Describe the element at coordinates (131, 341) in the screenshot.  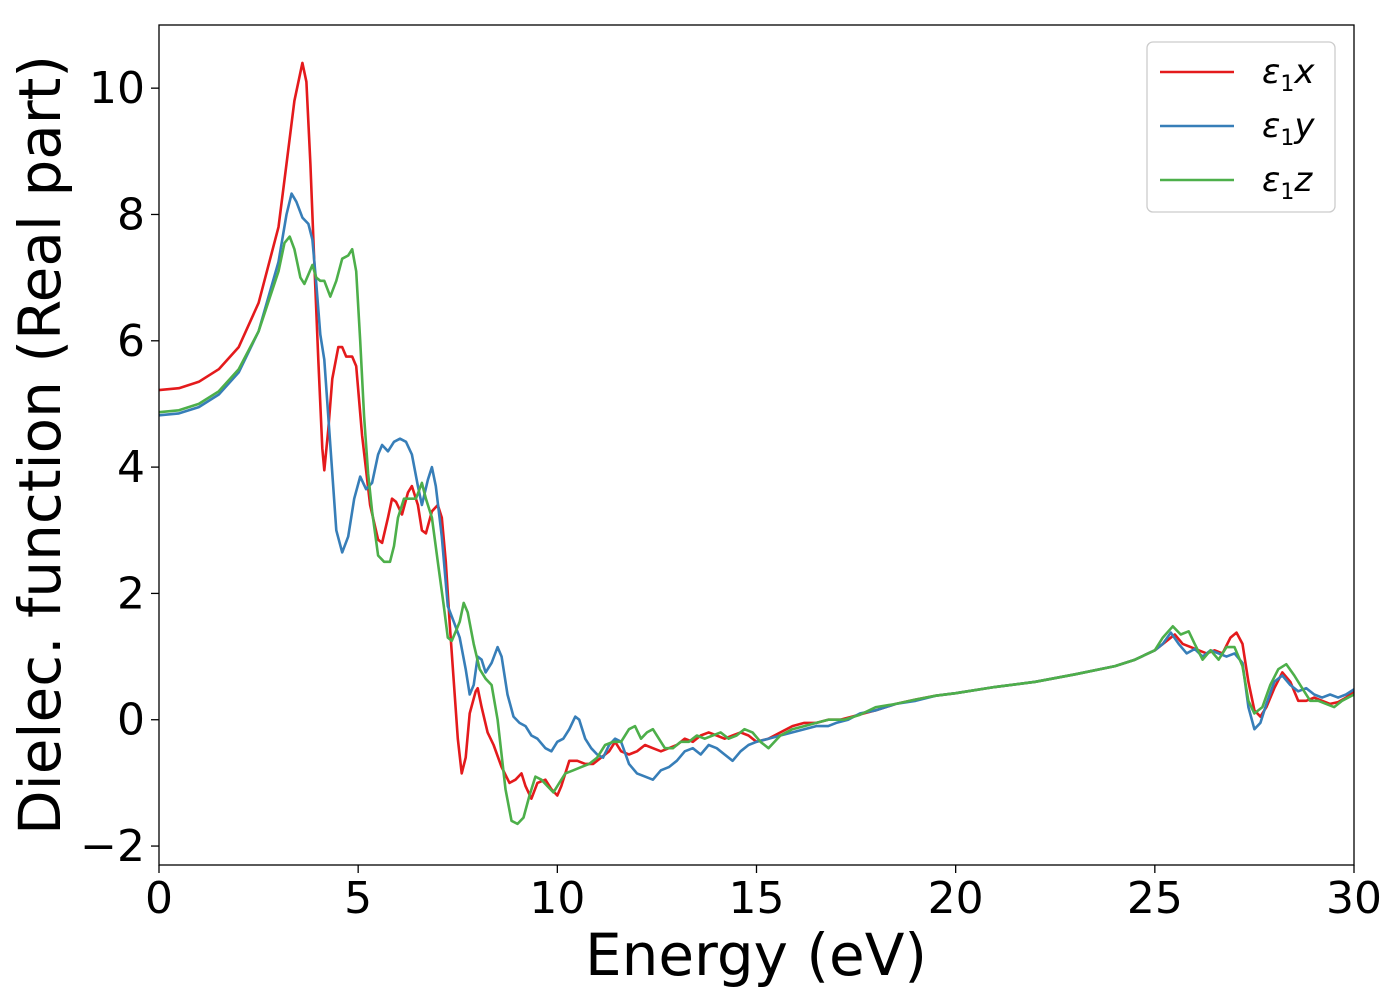
I see `y-tick-label: 6` at that location.